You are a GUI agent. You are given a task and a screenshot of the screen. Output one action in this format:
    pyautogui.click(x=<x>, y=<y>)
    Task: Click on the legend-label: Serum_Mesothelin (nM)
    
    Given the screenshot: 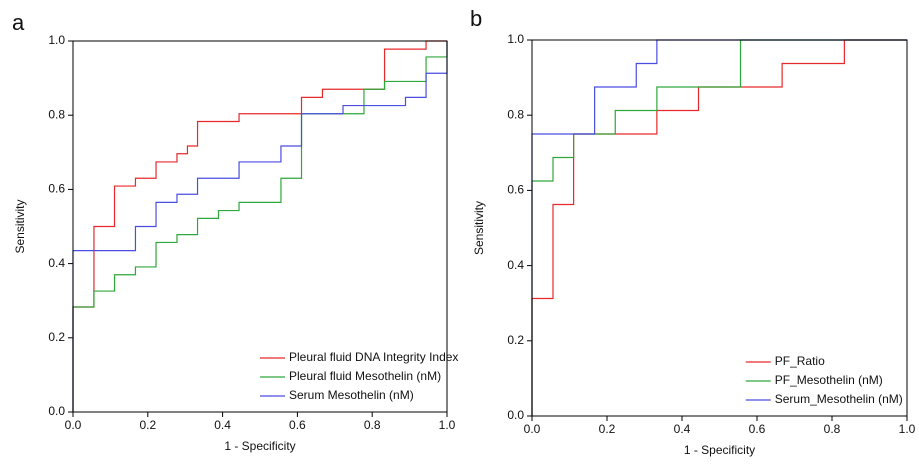 What is the action you would take?
    pyautogui.click(x=839, y=399)
    